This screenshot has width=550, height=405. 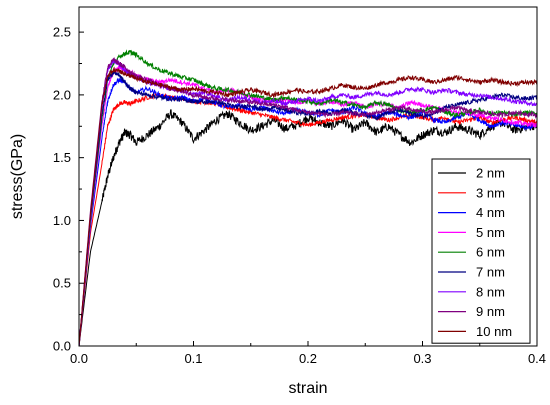 I want to click on legend-label: 10 nm, so click(x=494, y=331).